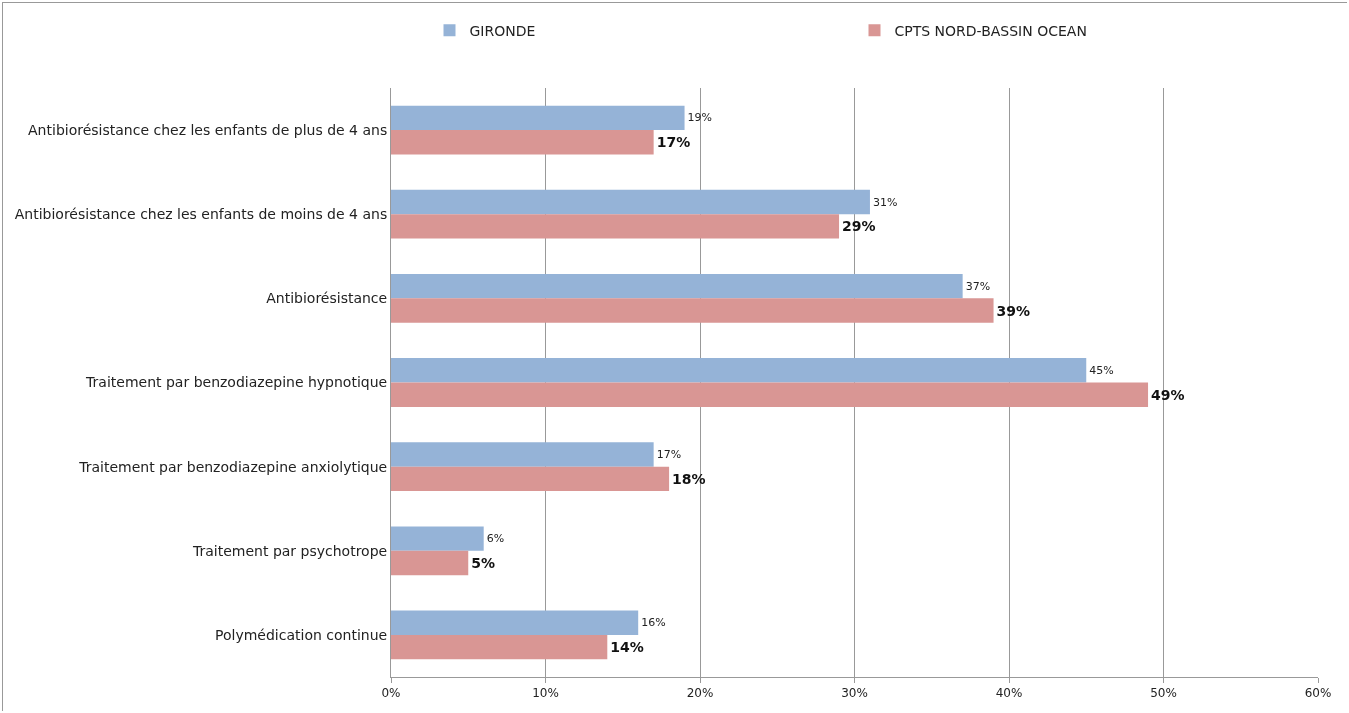 This screenshot has width=1349, height=713. I want to click on data-label: 14%, so click(627, 647).